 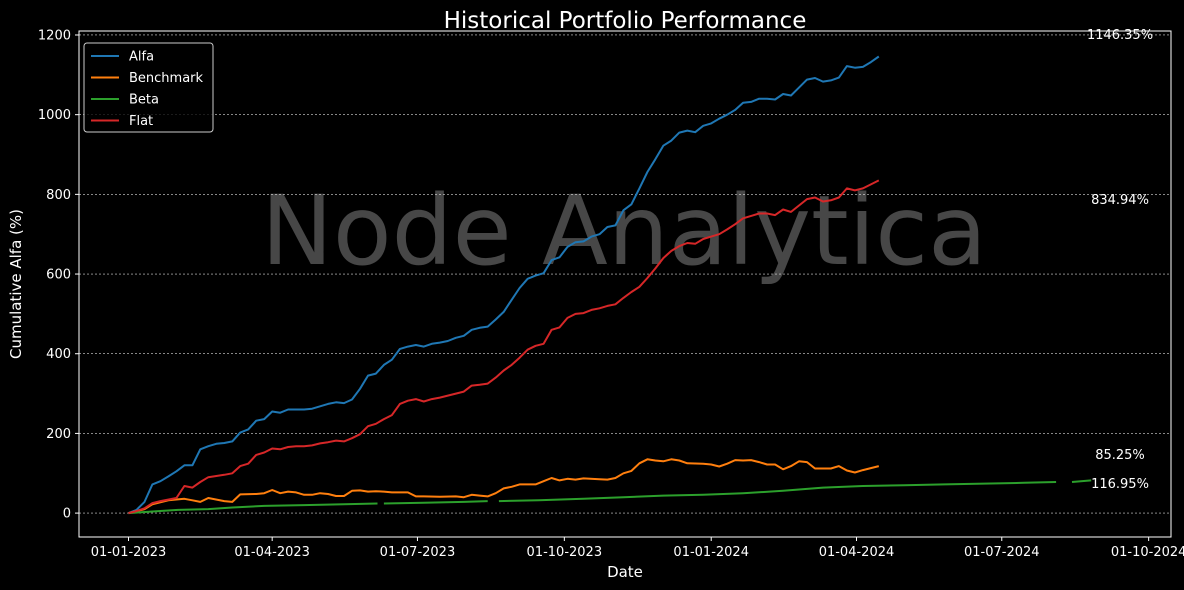 I want to click on chart-title: Historical Portfolio Performance, so click(x=625, y=21).